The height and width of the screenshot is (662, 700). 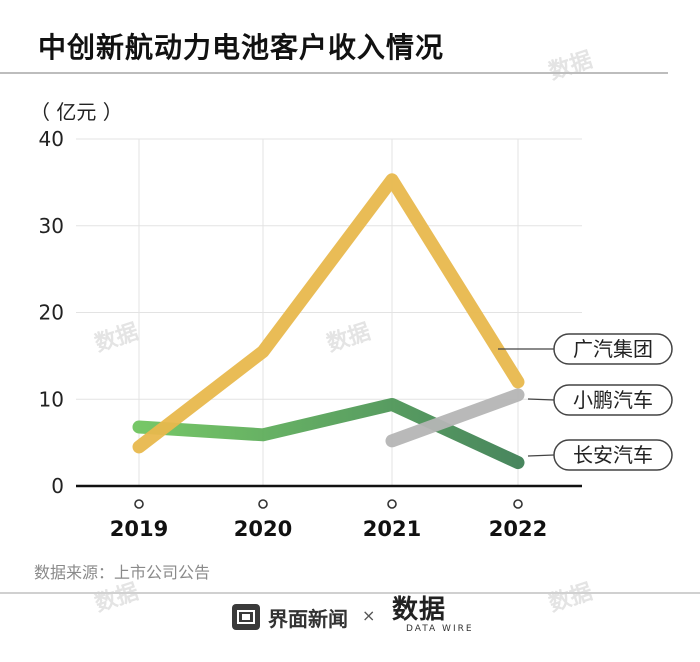 What do you see at coordinates (139, 529) in the screenshot?
I see `x-tick-label: 2019` at bounding box center [139, 529].